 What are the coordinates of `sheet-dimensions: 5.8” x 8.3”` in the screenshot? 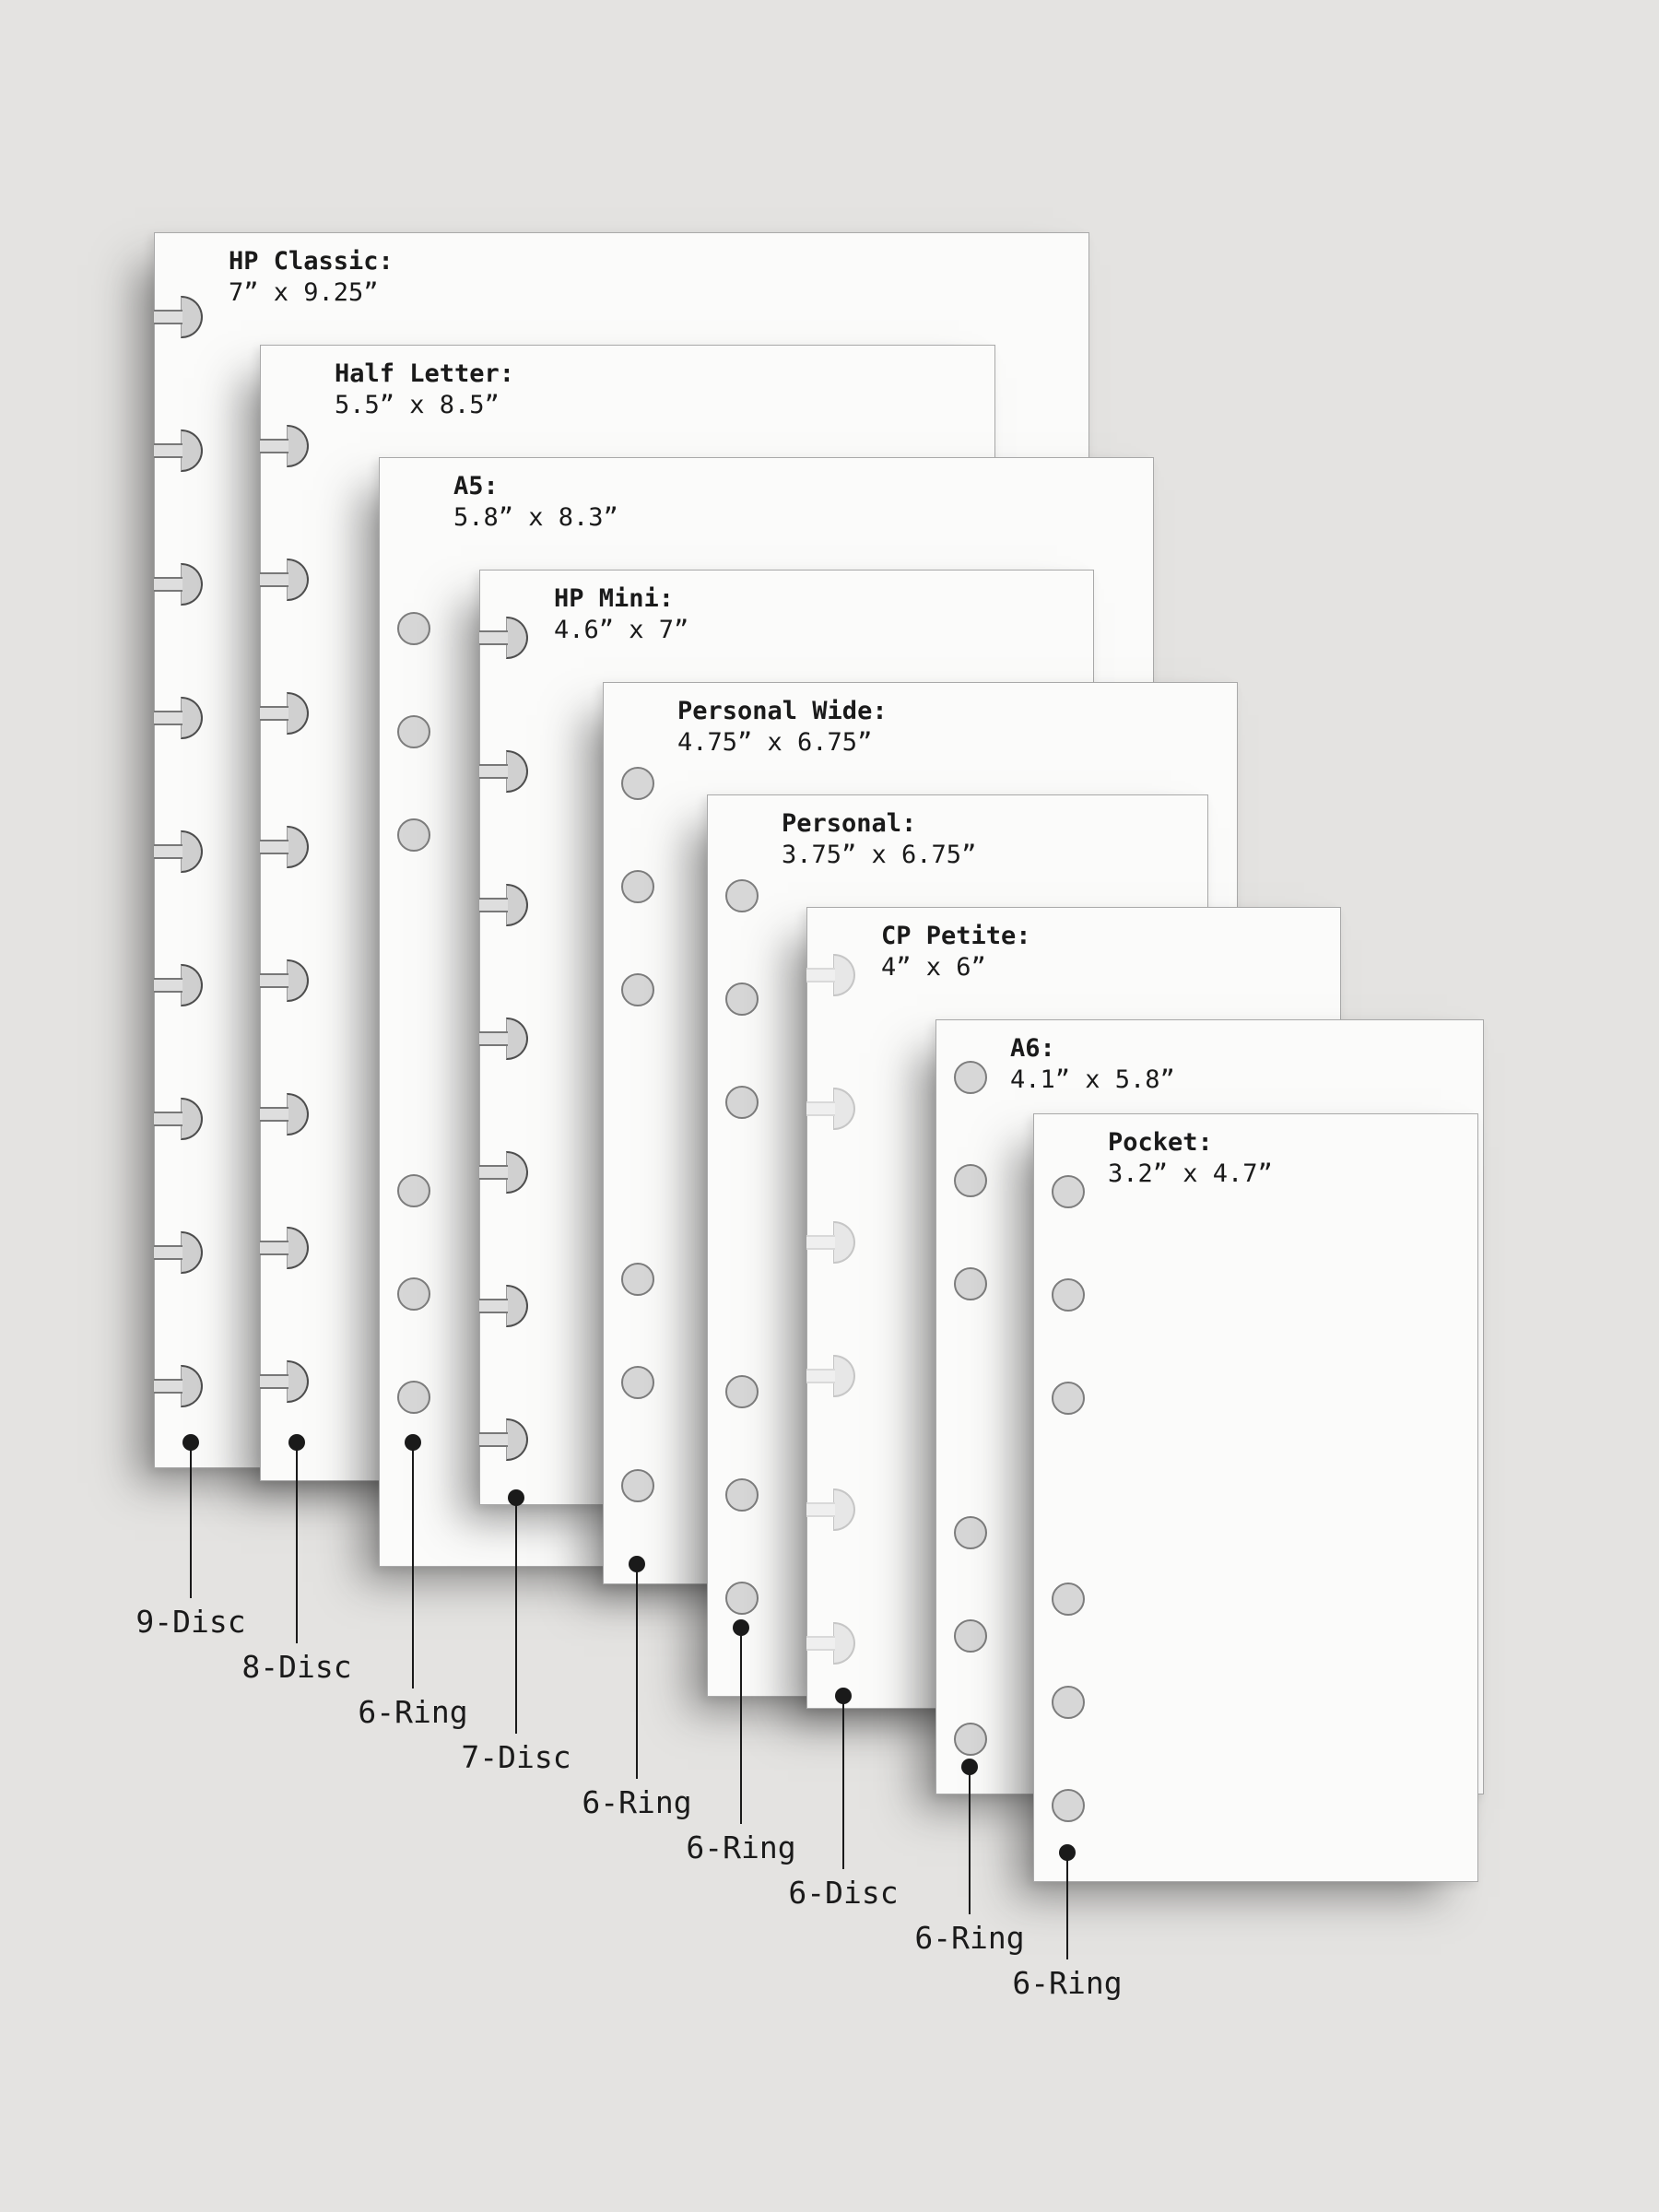 It's located at (535, 517).